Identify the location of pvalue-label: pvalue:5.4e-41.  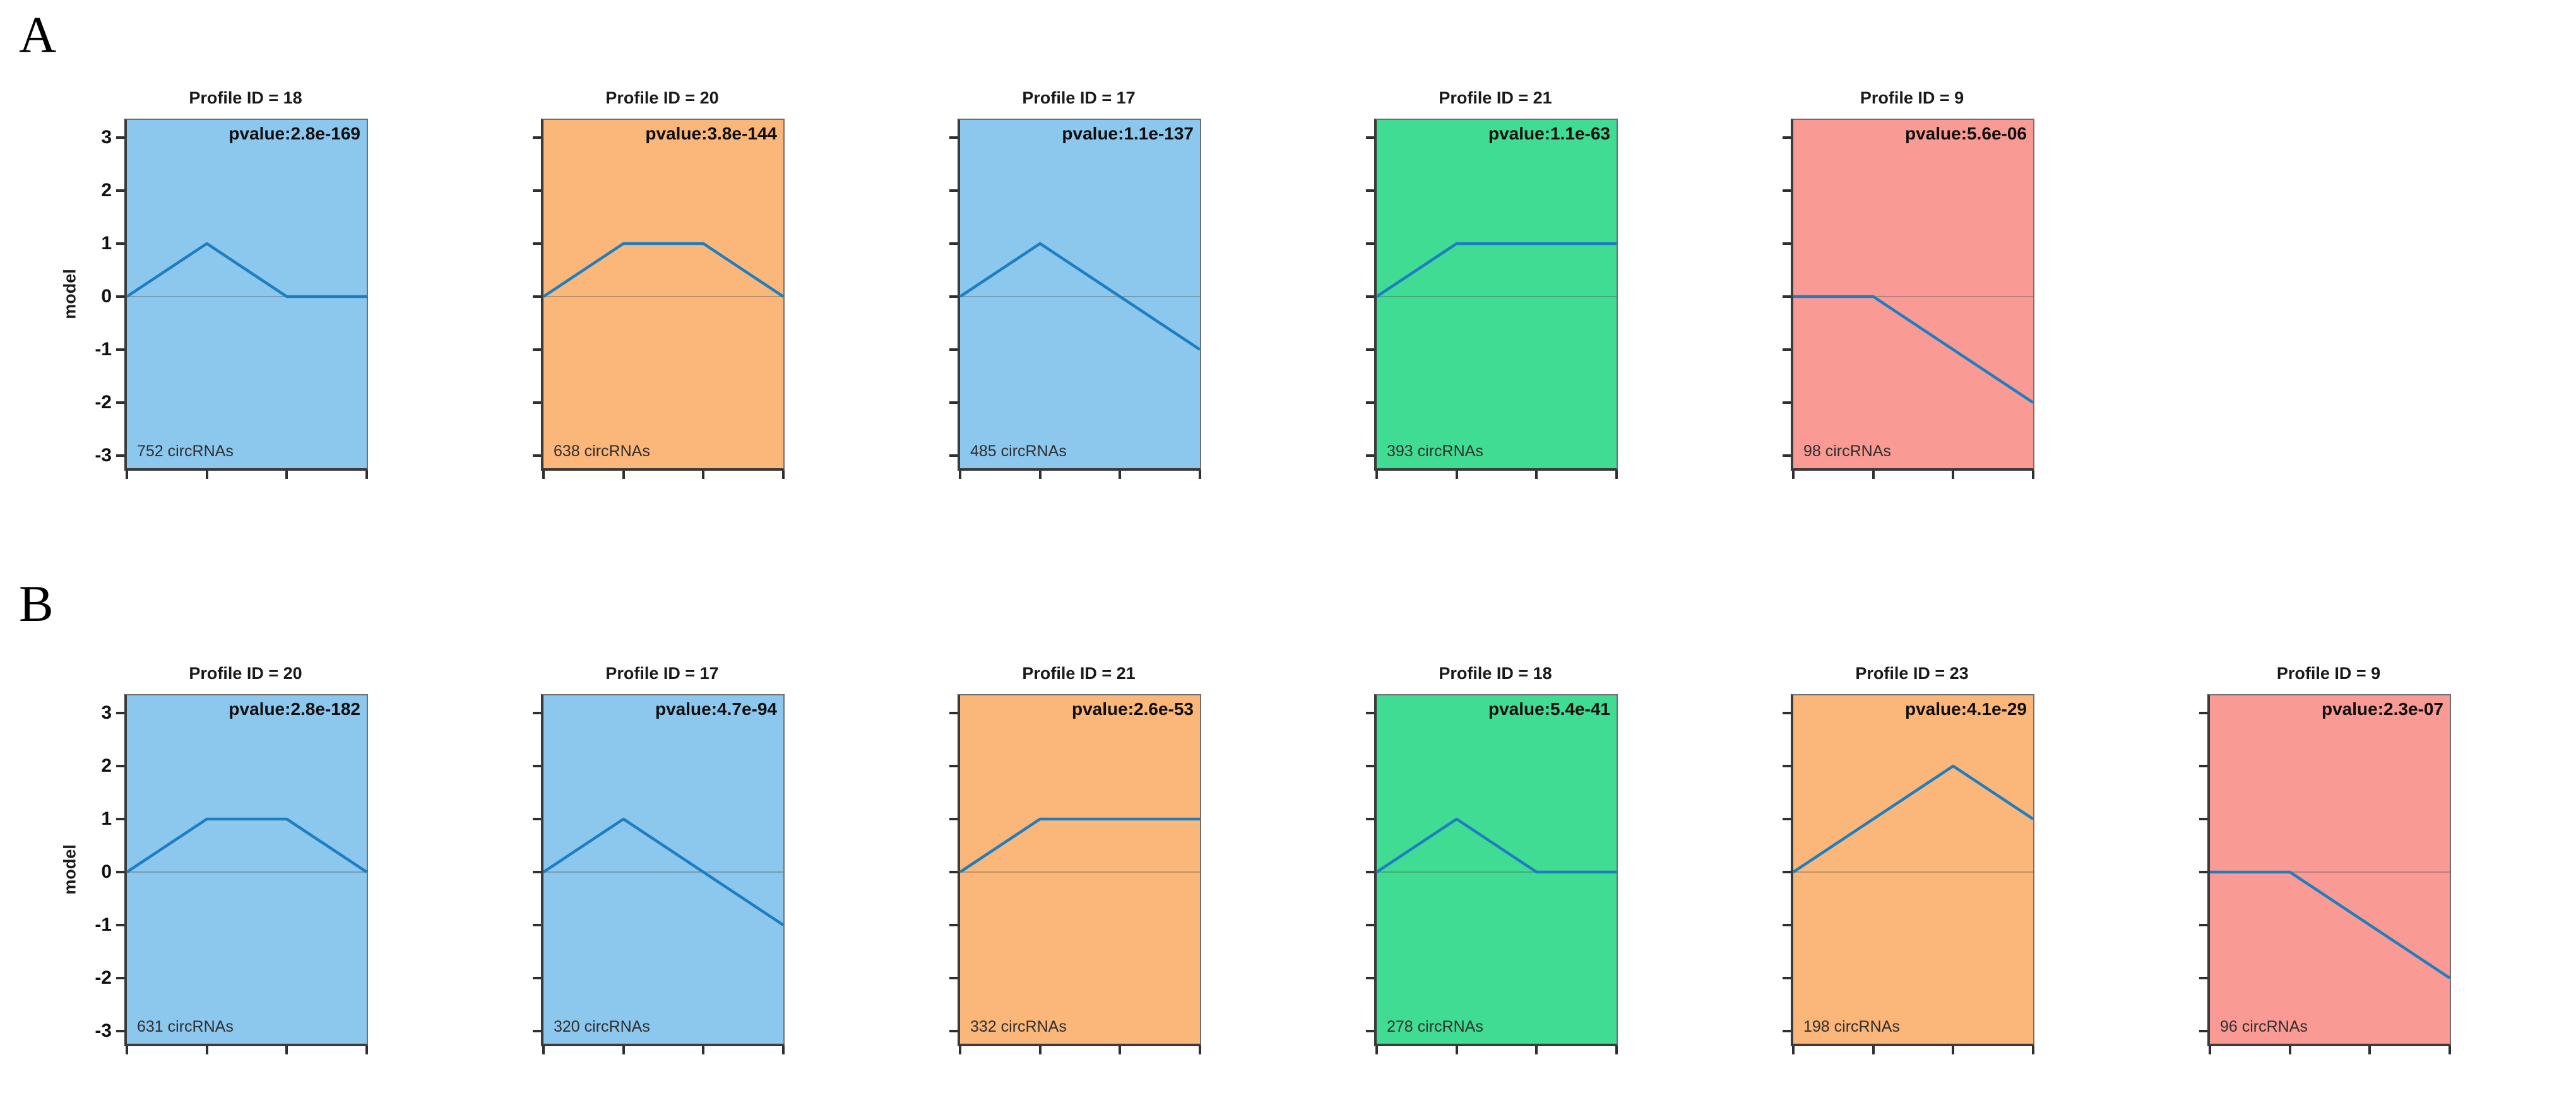
(1549, 709).